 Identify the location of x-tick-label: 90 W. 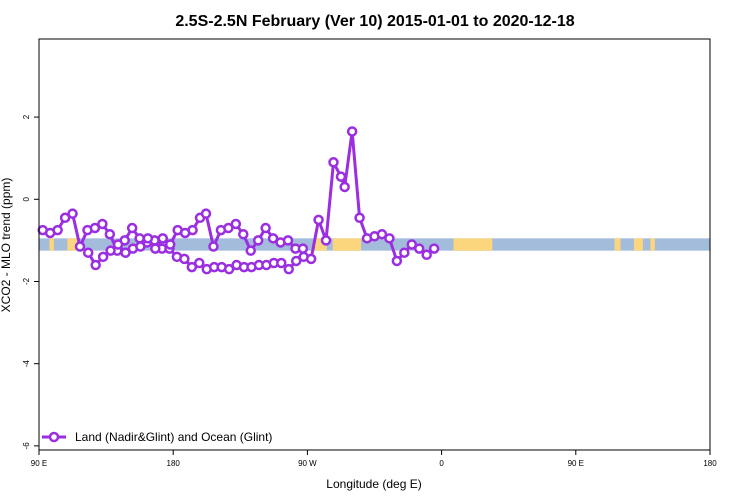
(307, 463).